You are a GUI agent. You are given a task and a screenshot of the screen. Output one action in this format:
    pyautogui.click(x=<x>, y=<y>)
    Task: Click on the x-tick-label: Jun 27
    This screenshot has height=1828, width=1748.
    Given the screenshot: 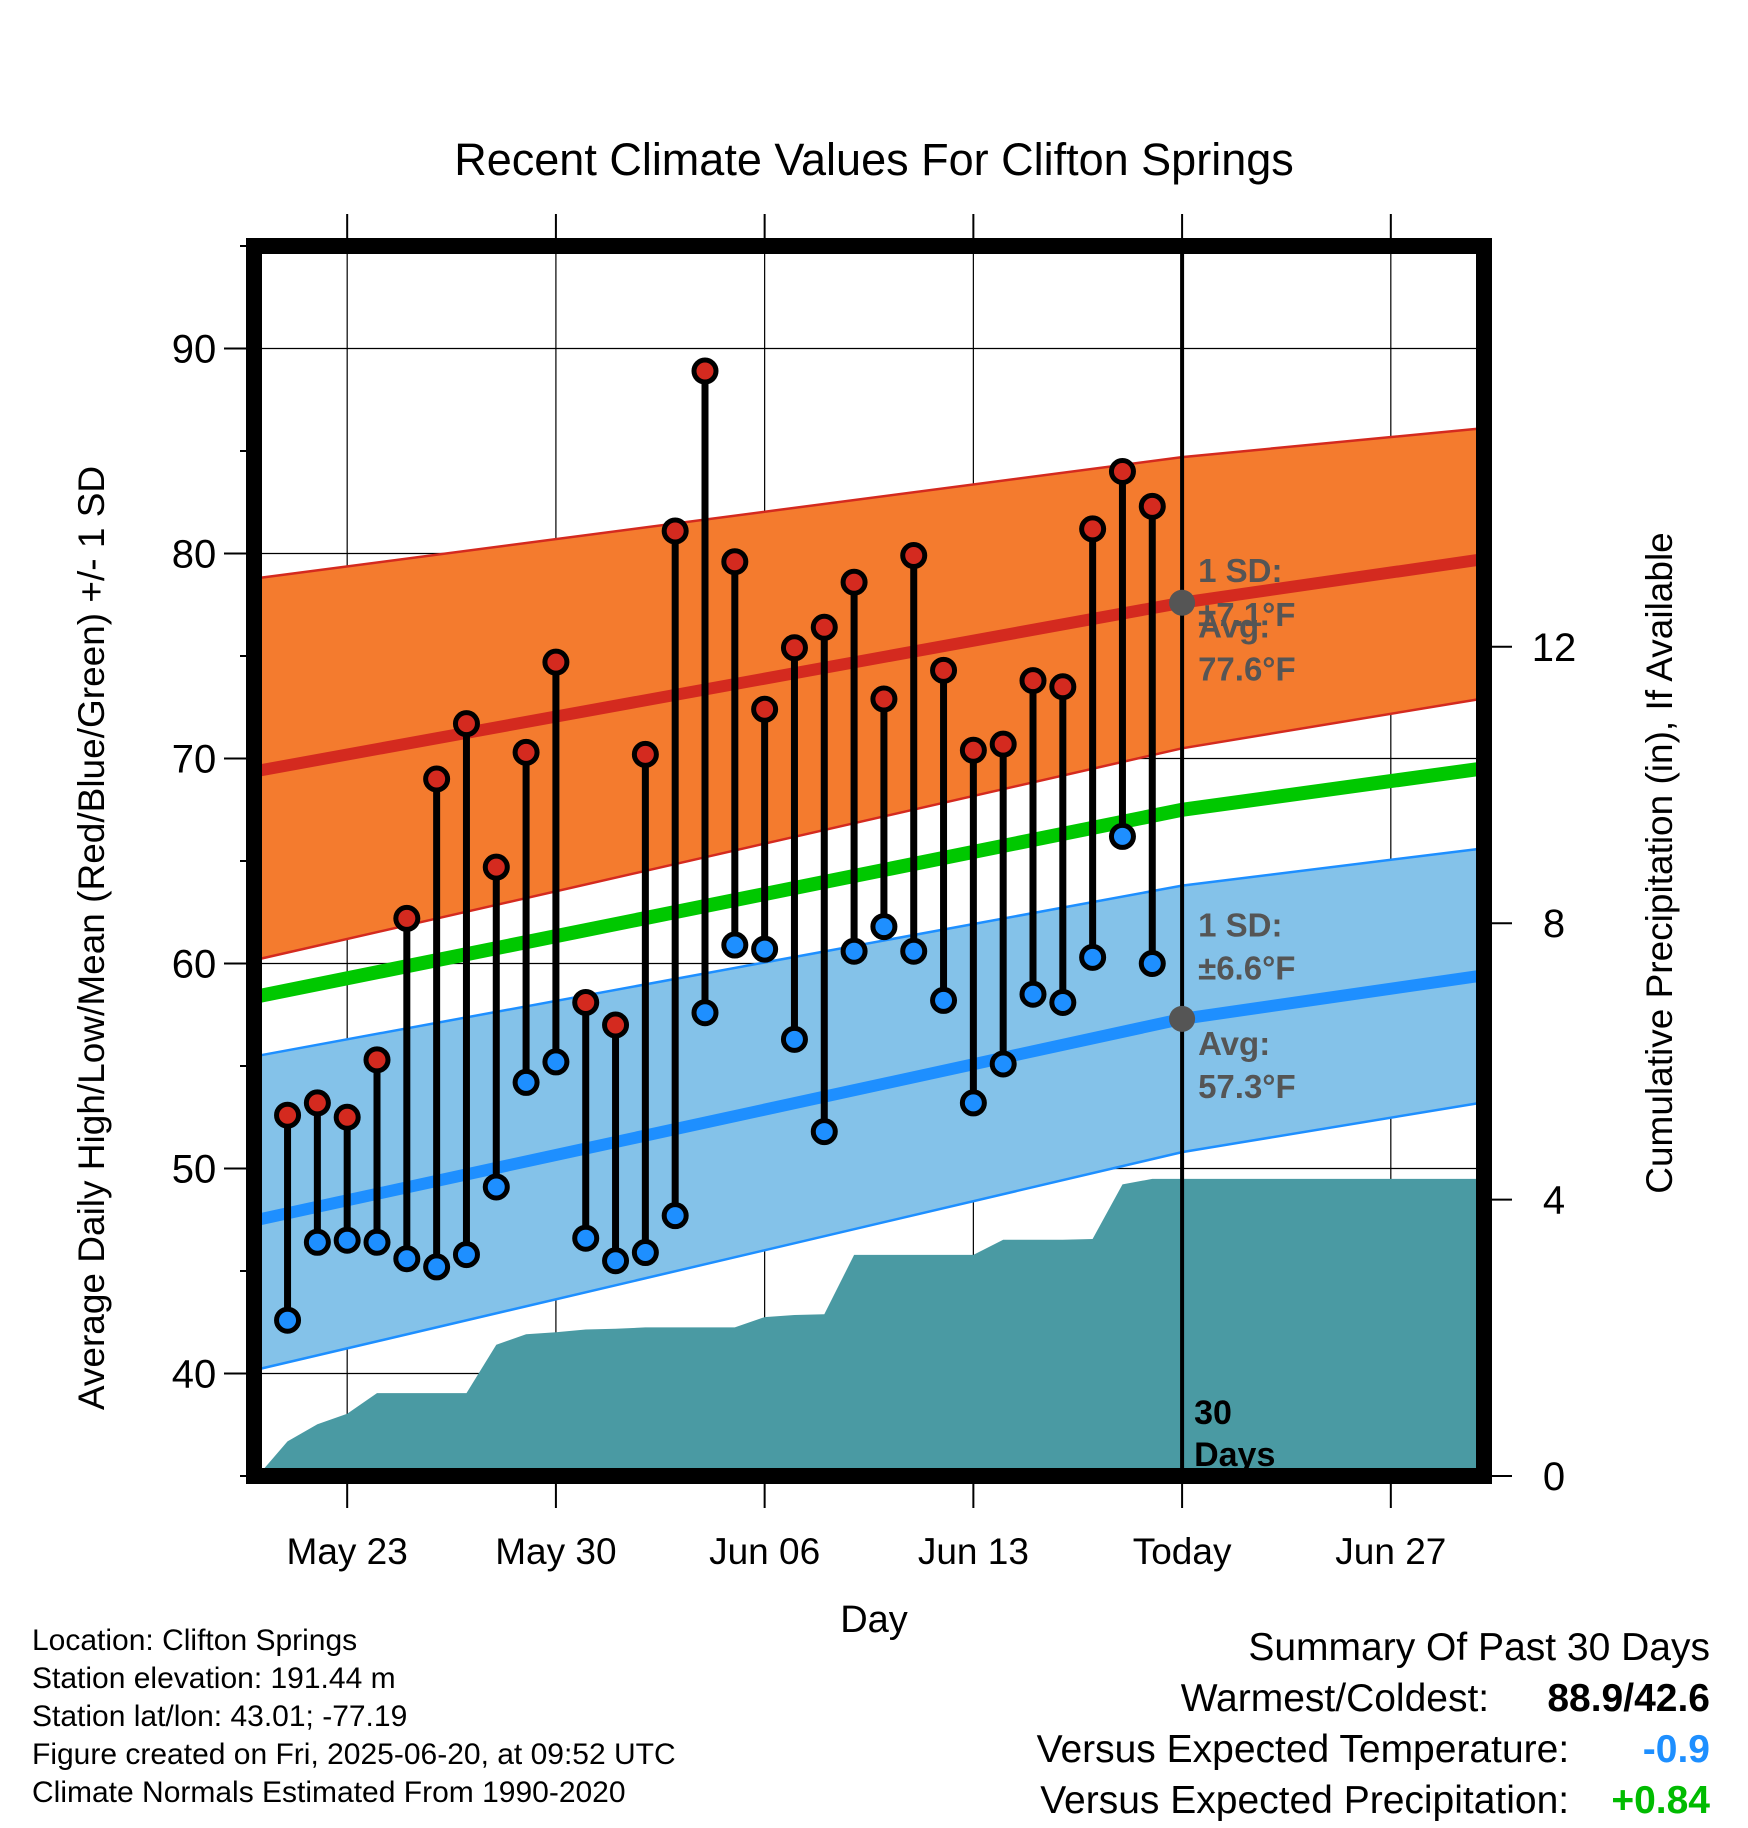 What is the action you would take?
    pyautogui.click(x=1390, y=1551)
    